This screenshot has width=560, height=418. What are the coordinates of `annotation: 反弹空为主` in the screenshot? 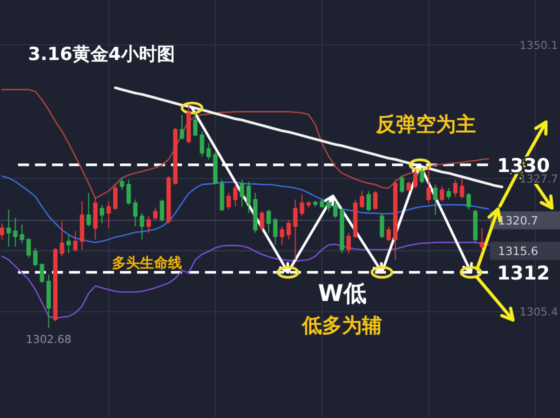 It's located at (426, 124).